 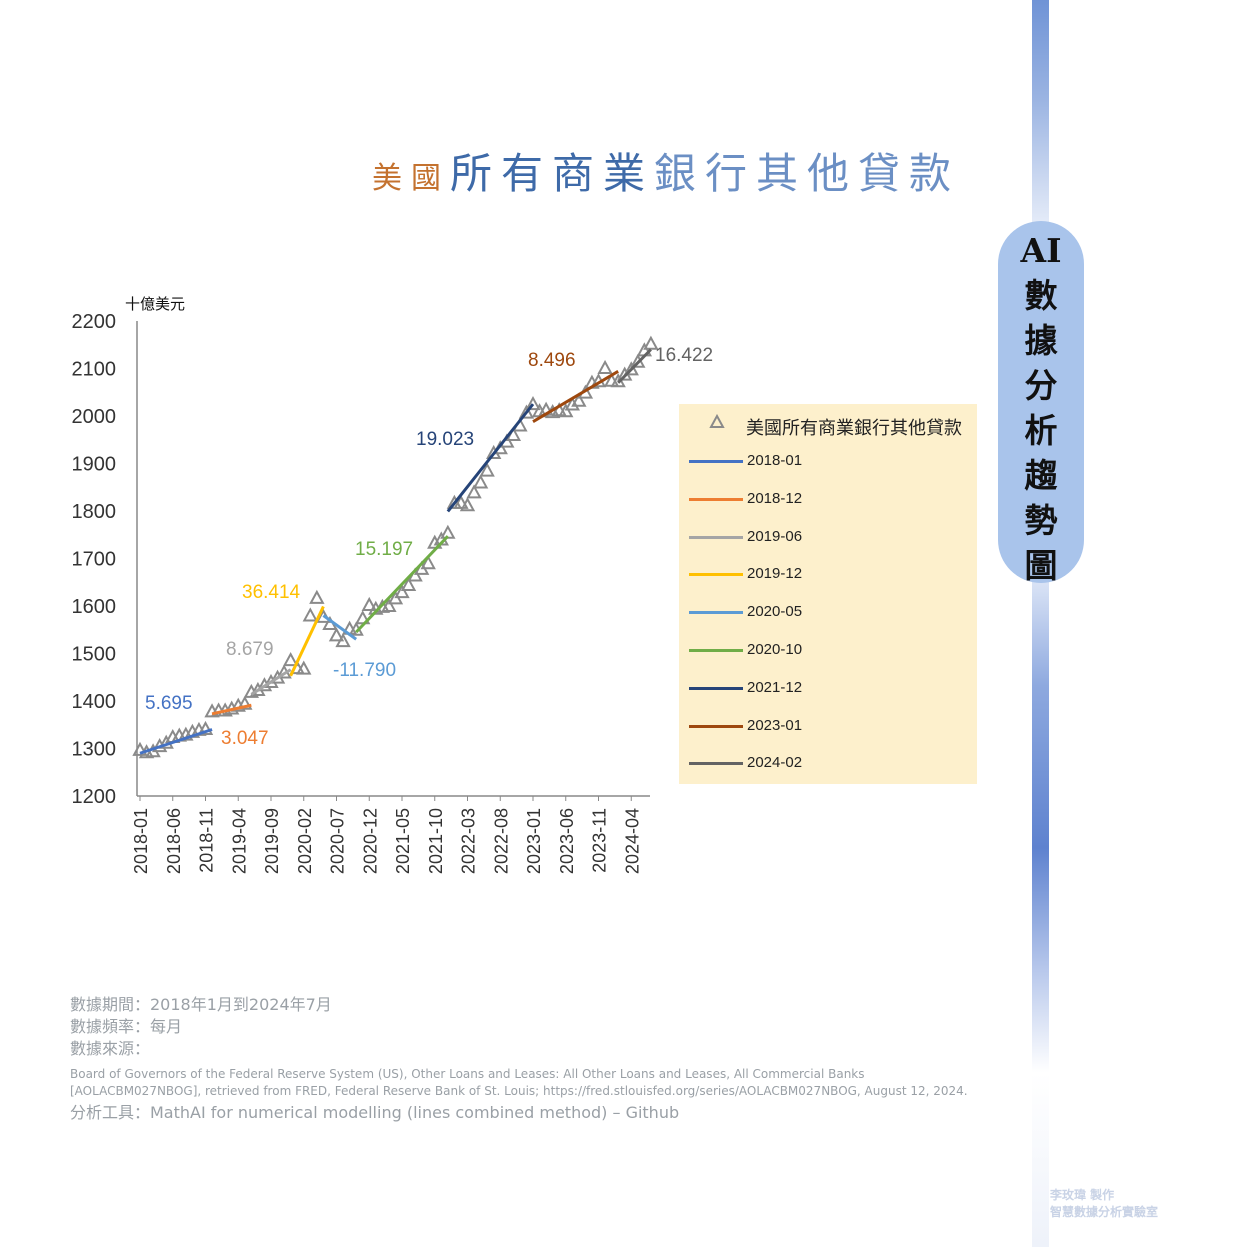 What do you see at coordinates (1104, 1212) in the screenshot?
I see `watermark-line2: 智慧數據分析實驗室` at bounding box center [1104, 1212].